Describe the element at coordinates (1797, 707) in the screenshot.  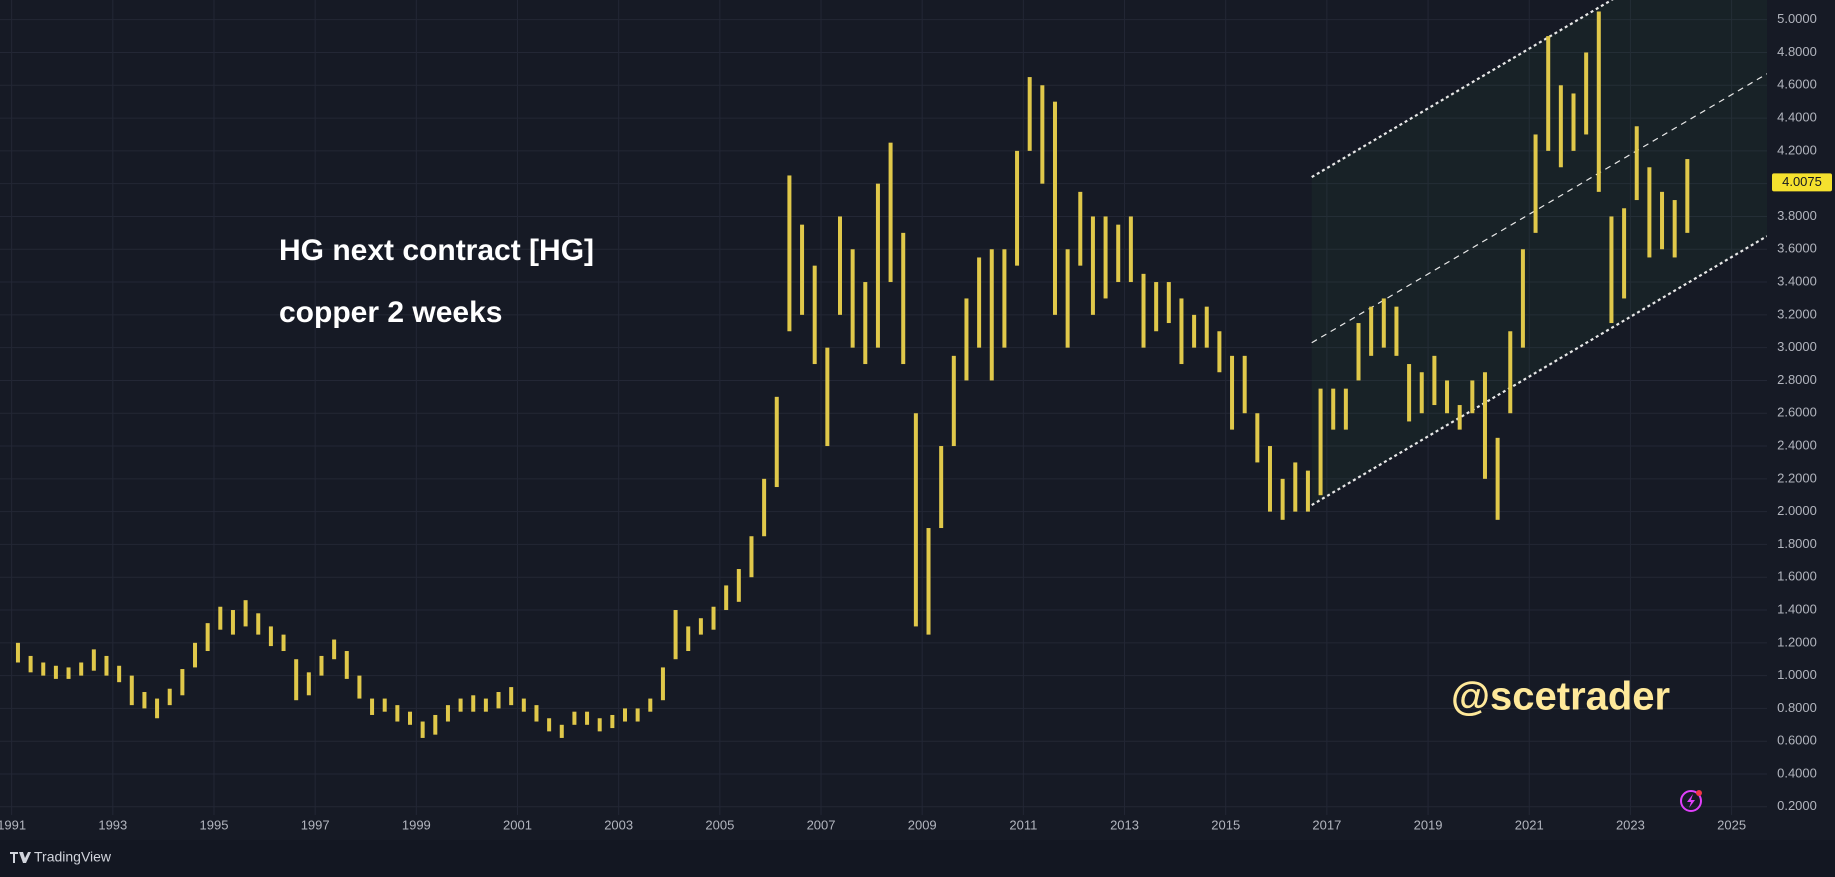
I see `y-tick-label: 0.8000` at that location.